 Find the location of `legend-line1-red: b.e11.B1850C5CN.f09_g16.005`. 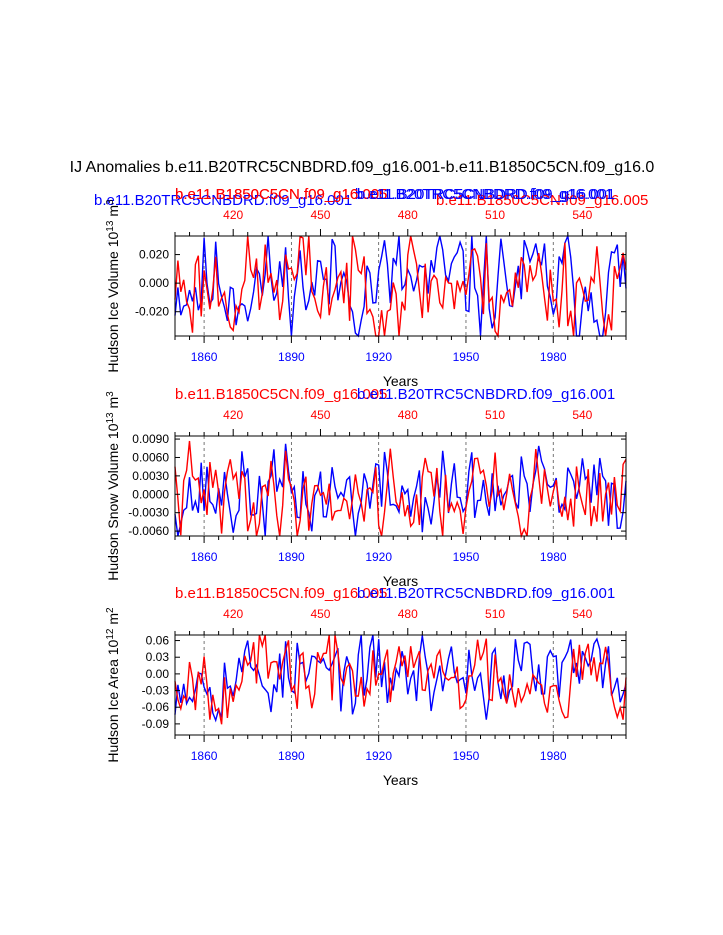

legend-line1-red: b.e11.B1850C5CN.f09_g16.005 is located at coordinates (281, 194).